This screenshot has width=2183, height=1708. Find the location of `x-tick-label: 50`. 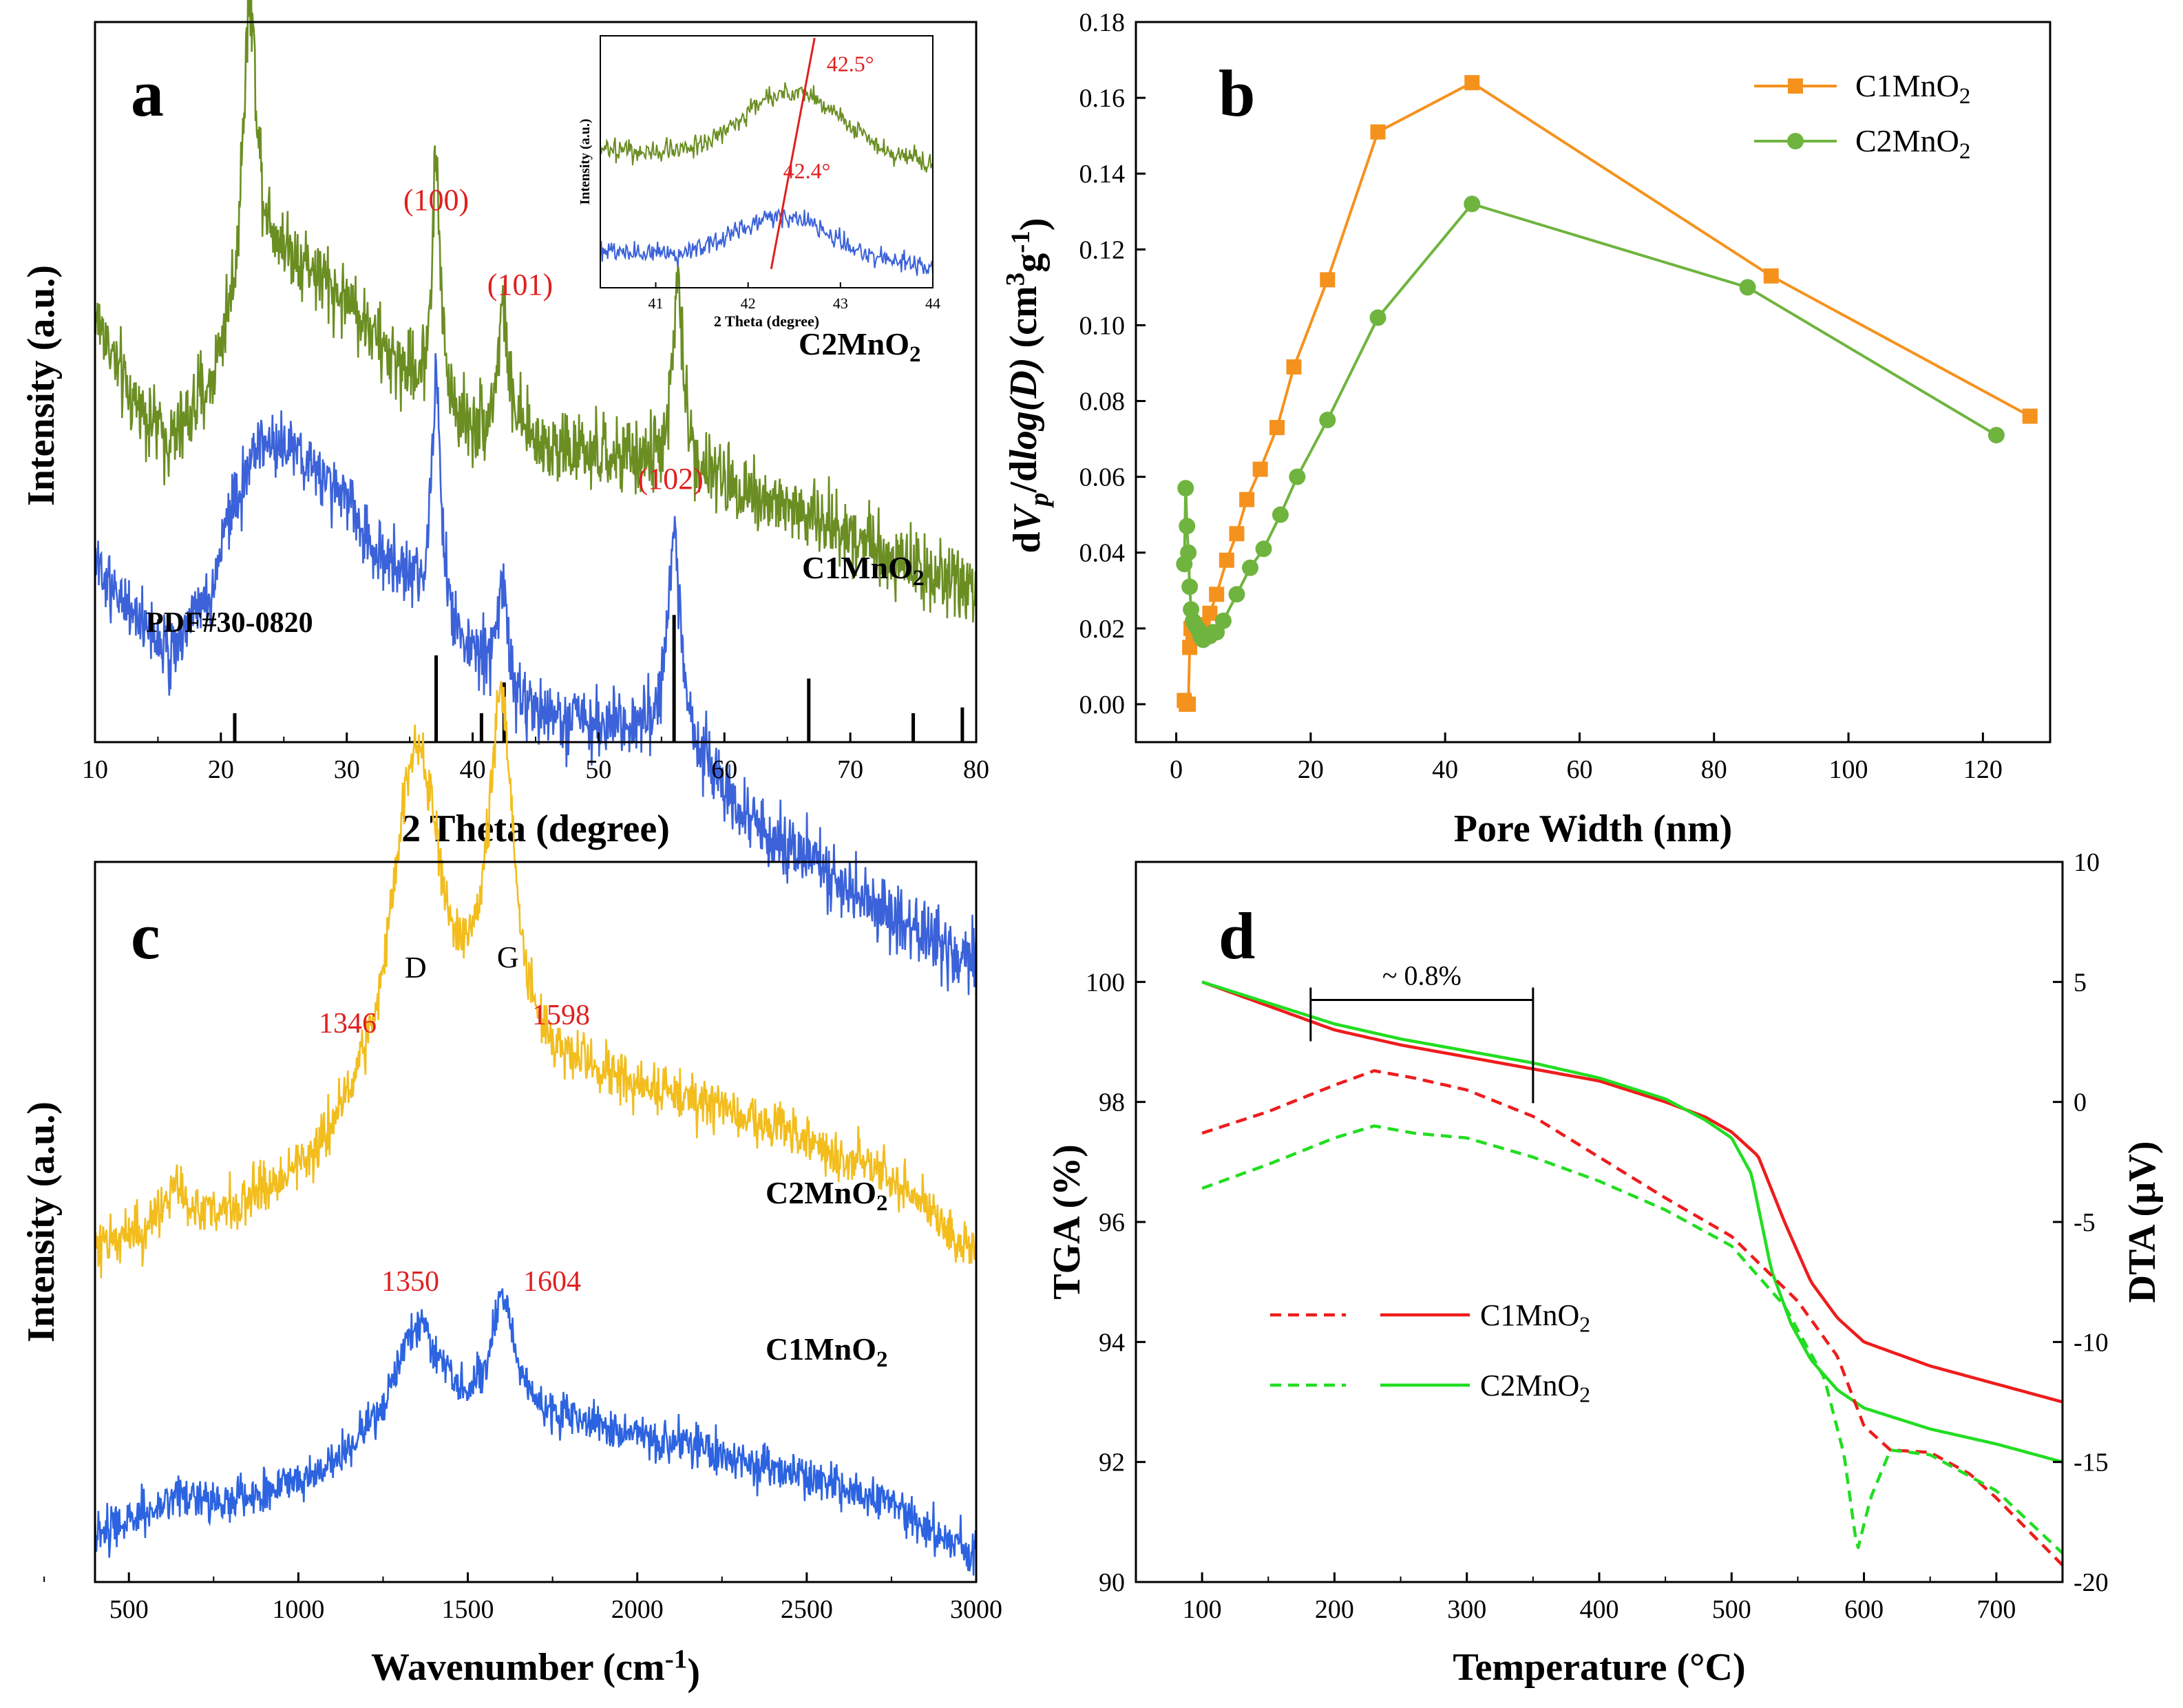

x-tick-label: 50 is located at coordinates (598, 769).